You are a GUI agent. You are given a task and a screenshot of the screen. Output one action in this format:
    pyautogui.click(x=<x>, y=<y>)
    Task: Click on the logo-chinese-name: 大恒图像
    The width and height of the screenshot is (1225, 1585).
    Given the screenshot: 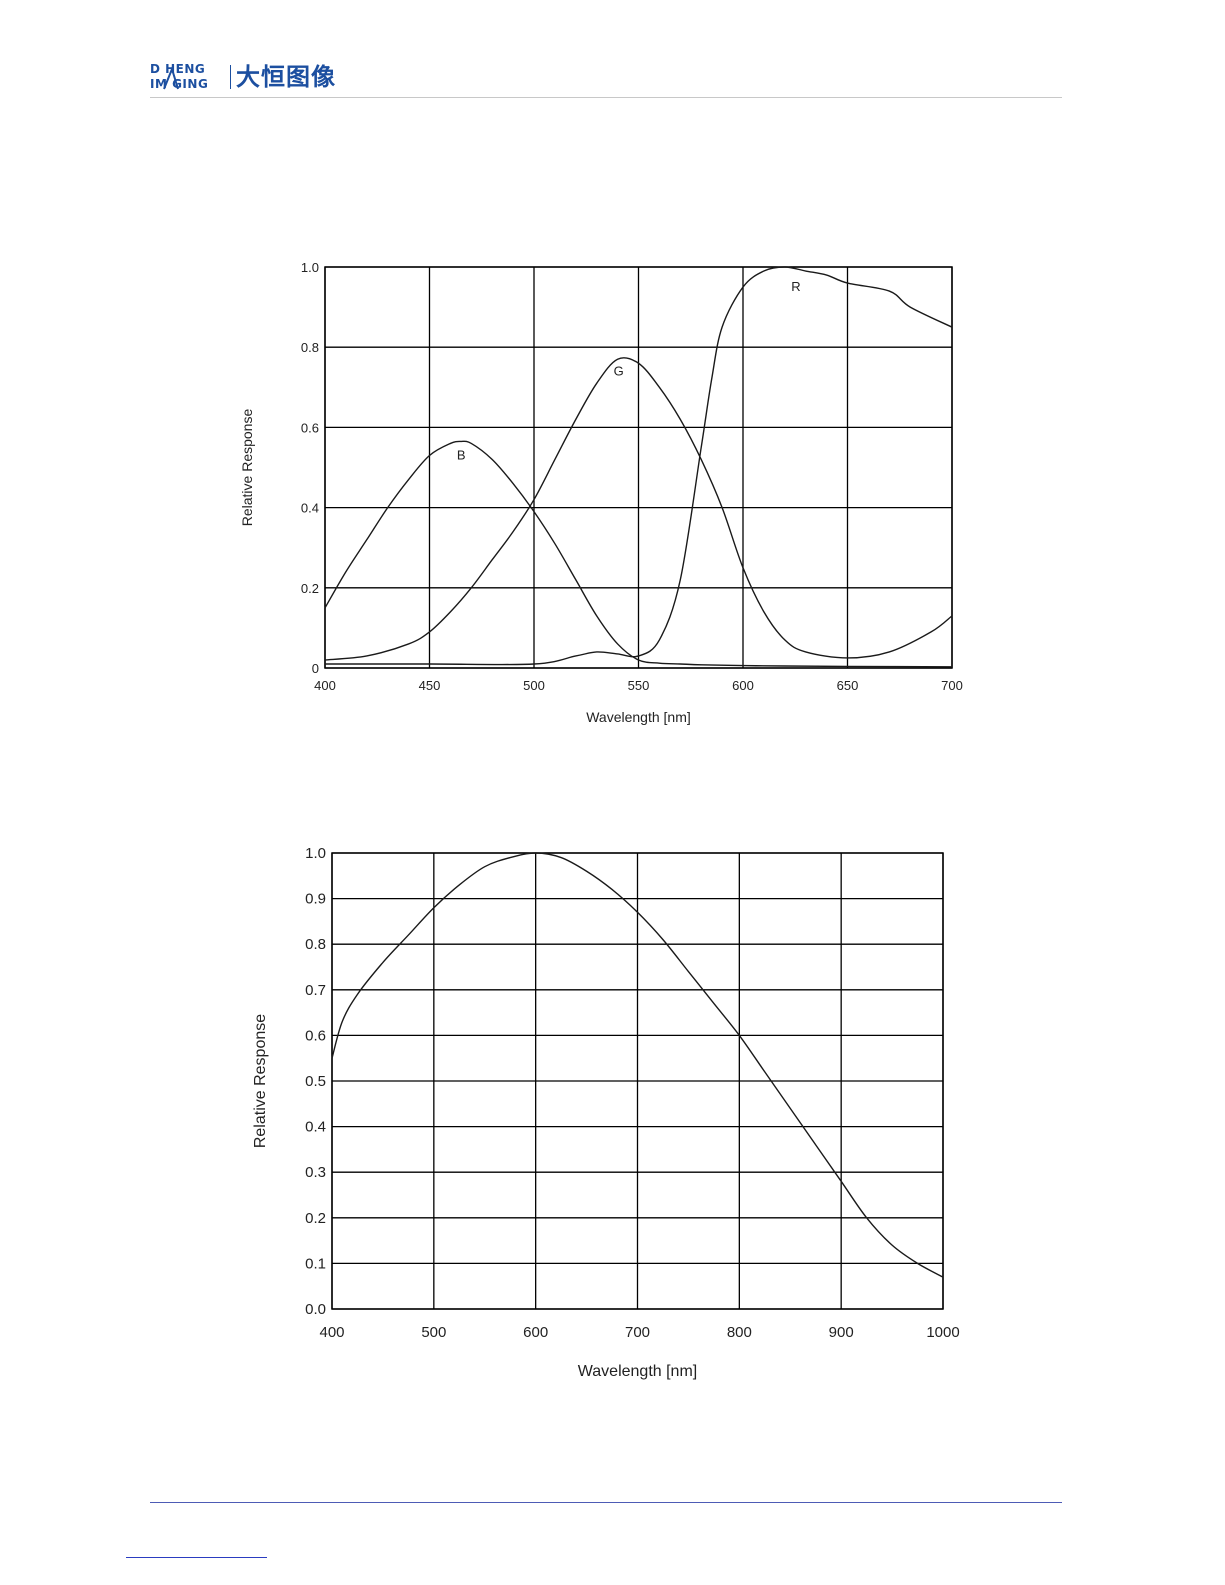 What is the action you would take?
    pyautogui.click(x=286, y=77)
    